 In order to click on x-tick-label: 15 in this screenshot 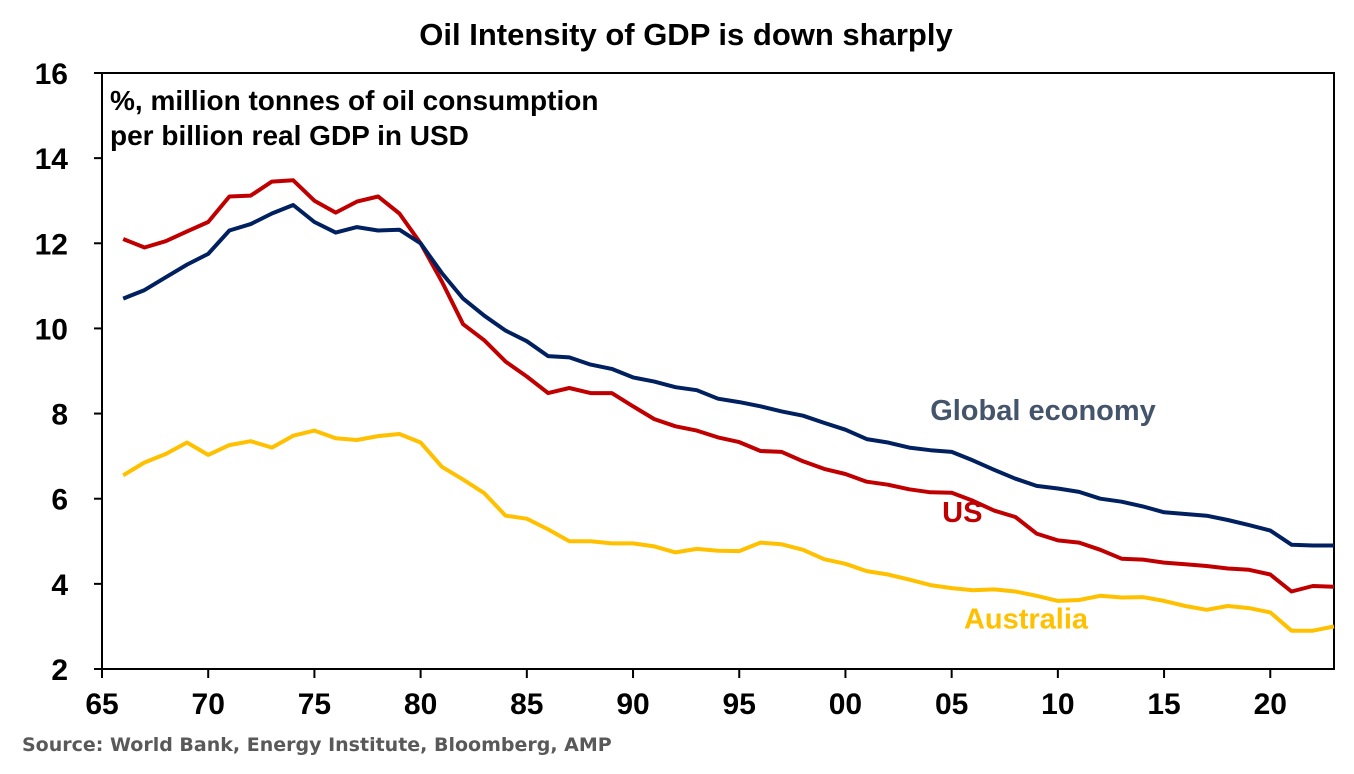, I will do `click(1163, 704)`.